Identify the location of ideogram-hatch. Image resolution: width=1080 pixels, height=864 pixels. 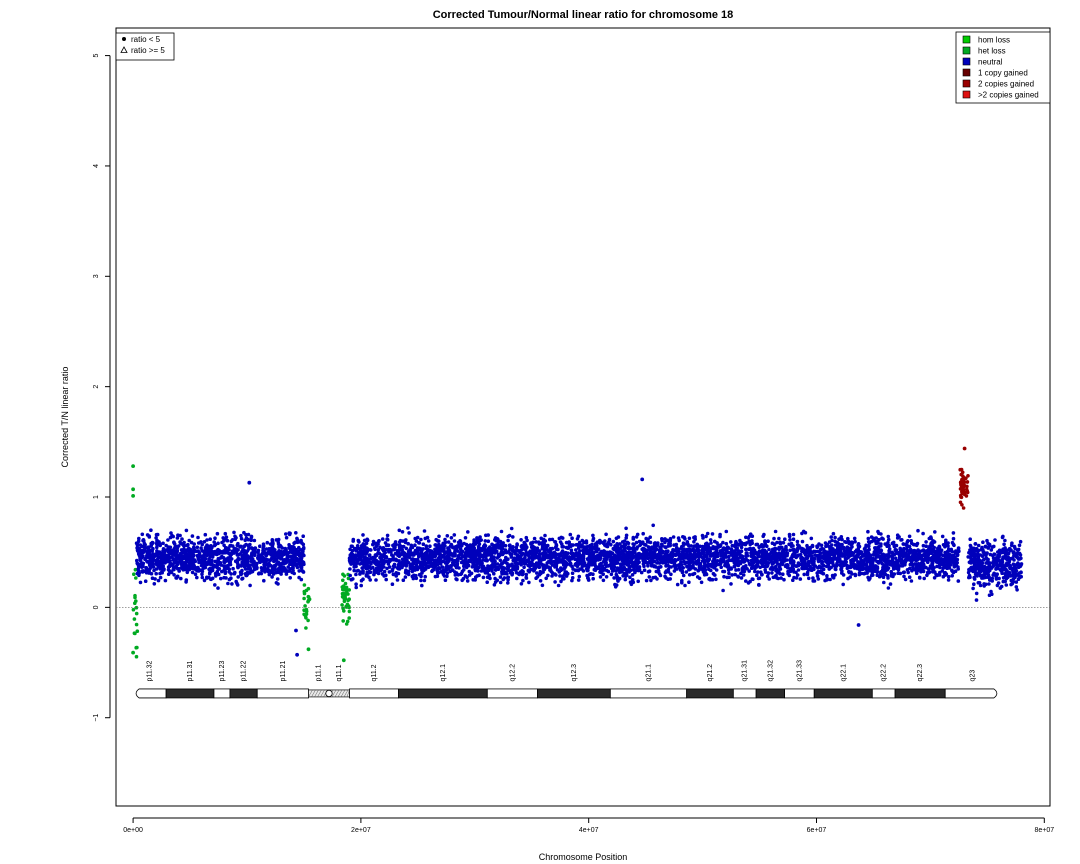
(340, 693).